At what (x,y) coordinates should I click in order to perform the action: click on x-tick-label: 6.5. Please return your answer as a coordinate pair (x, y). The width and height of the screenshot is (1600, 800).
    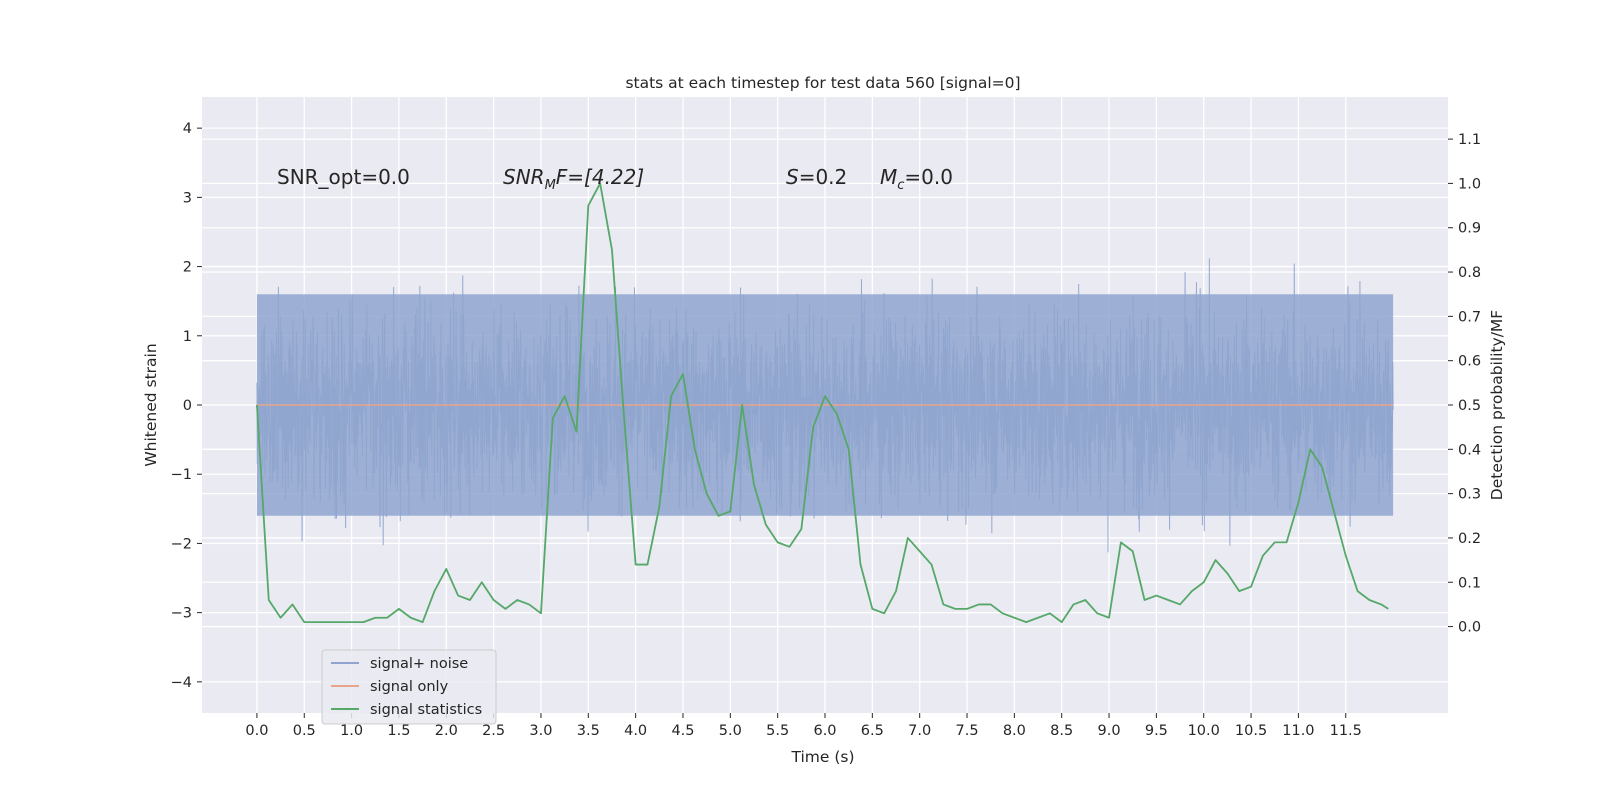
    Looking at the image, I should click on (872, 731).